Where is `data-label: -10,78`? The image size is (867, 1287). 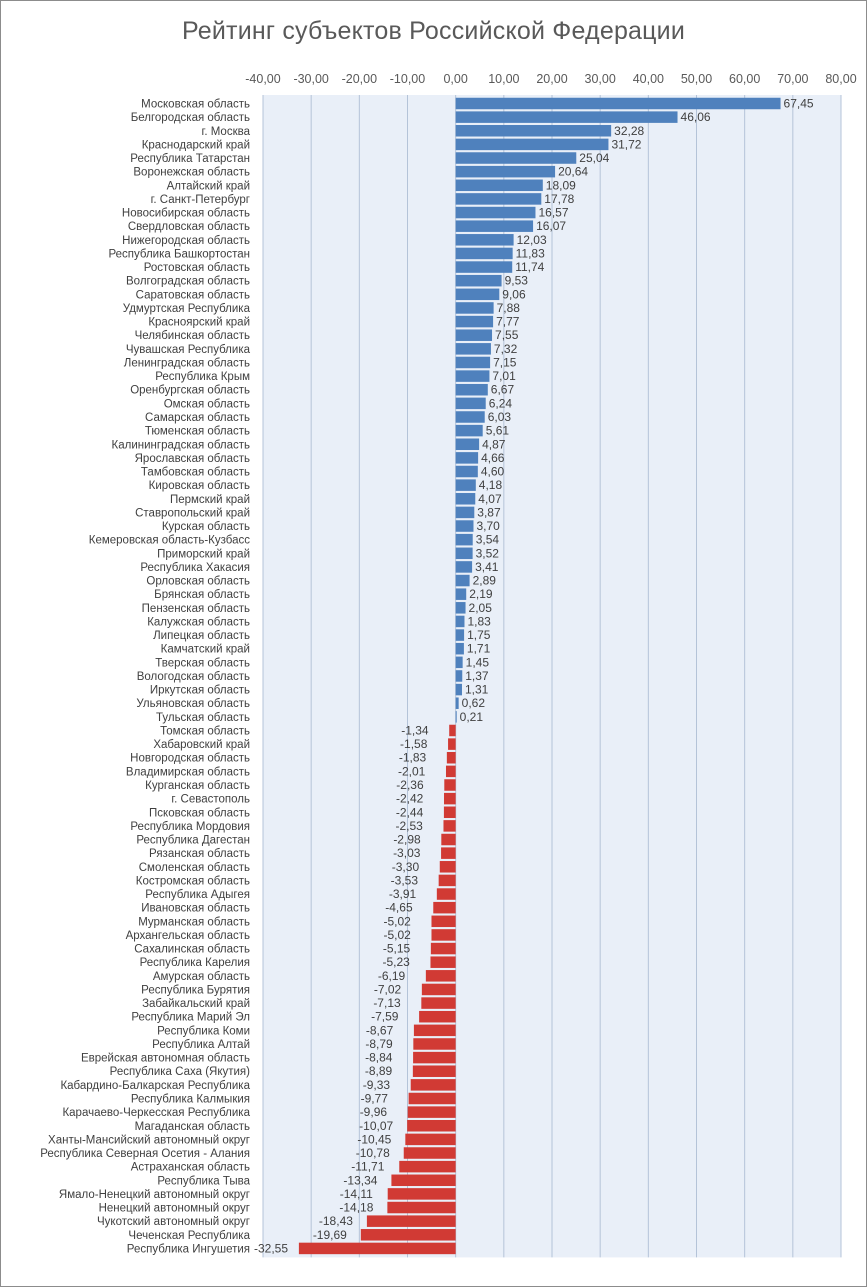
data-label: -10,78 is located at coordinates (373, 1153).